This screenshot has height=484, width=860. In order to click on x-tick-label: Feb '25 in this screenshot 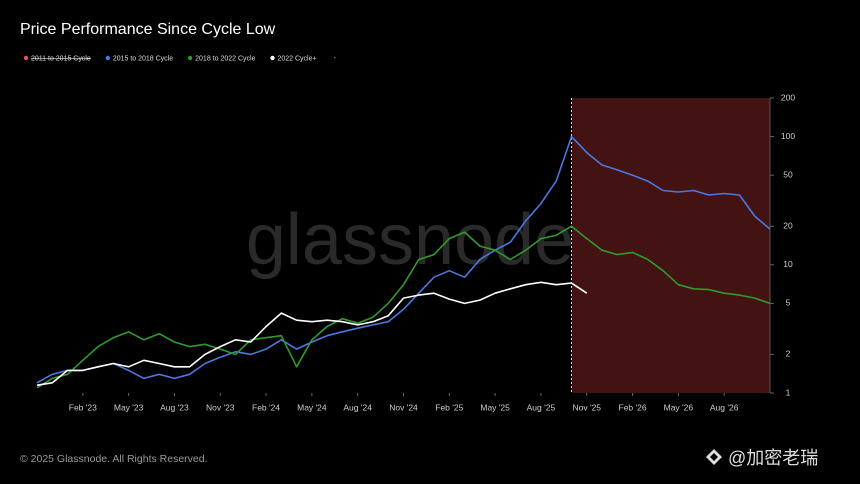, I will do `click(449, 407)`.